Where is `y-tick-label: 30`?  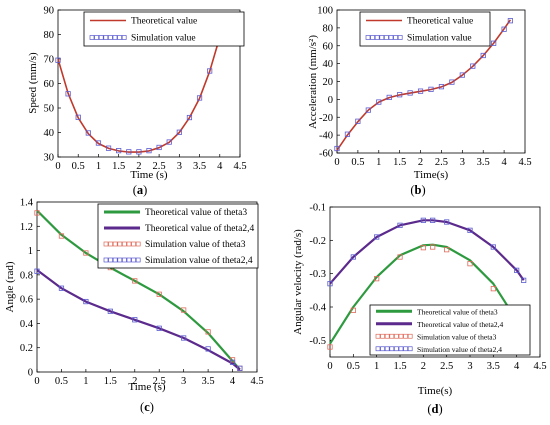 y-tick-label: 30 is located at coordinates (49, 158).